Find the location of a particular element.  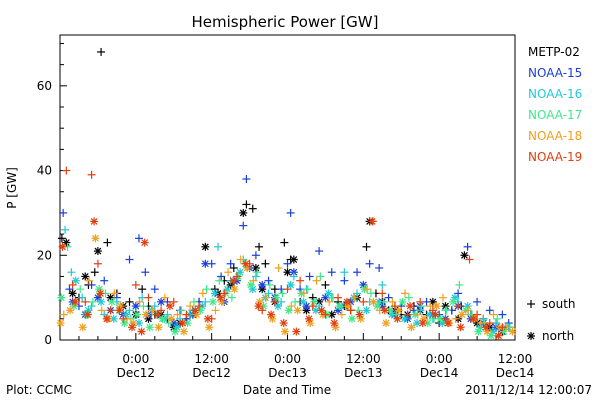

legend-entry: NOAA-19 is located at coordinates (555, 157).